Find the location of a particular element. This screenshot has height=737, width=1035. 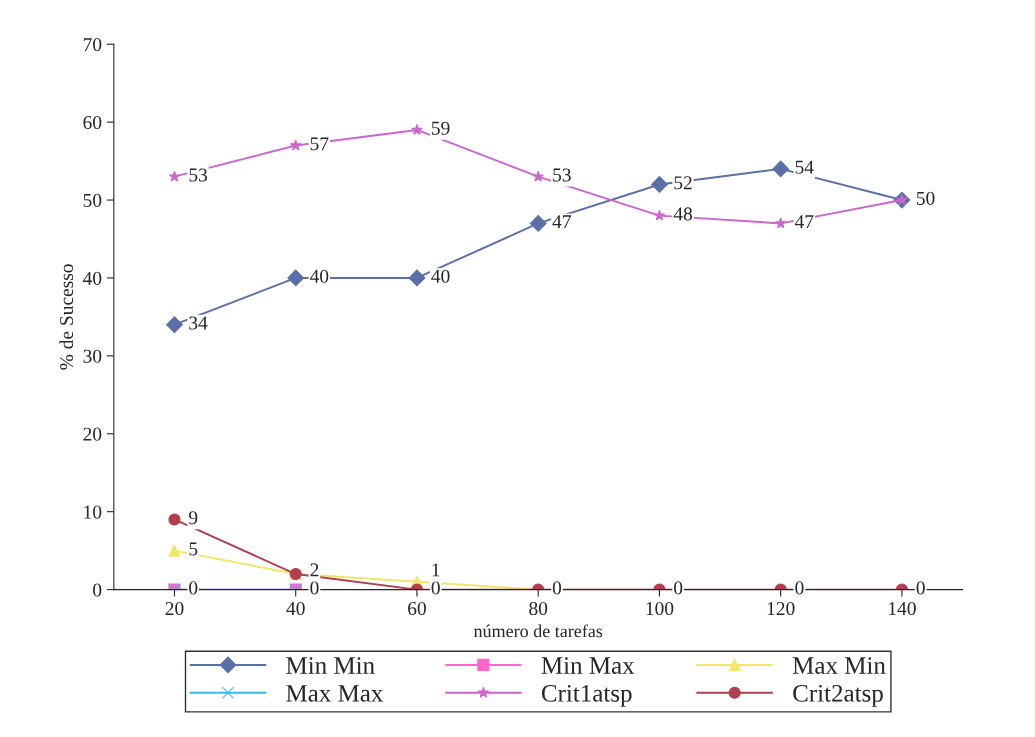

x-tick-label: 80 is located at coordinates (538, 608).